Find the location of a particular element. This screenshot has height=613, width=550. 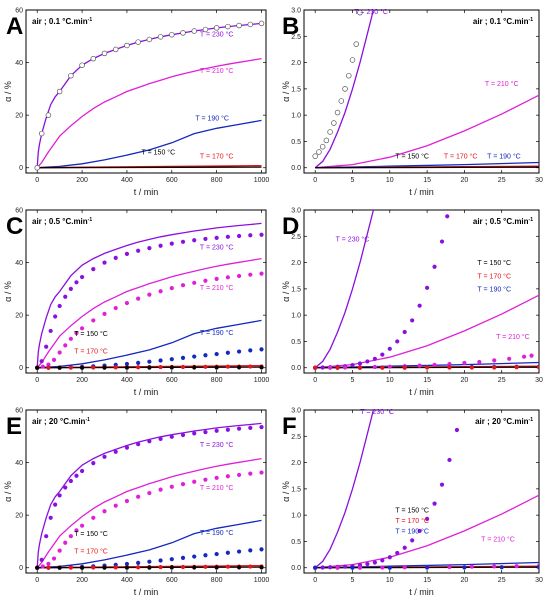

curve-label-t190: T = 190 °C is located at coordinates (412, 532).